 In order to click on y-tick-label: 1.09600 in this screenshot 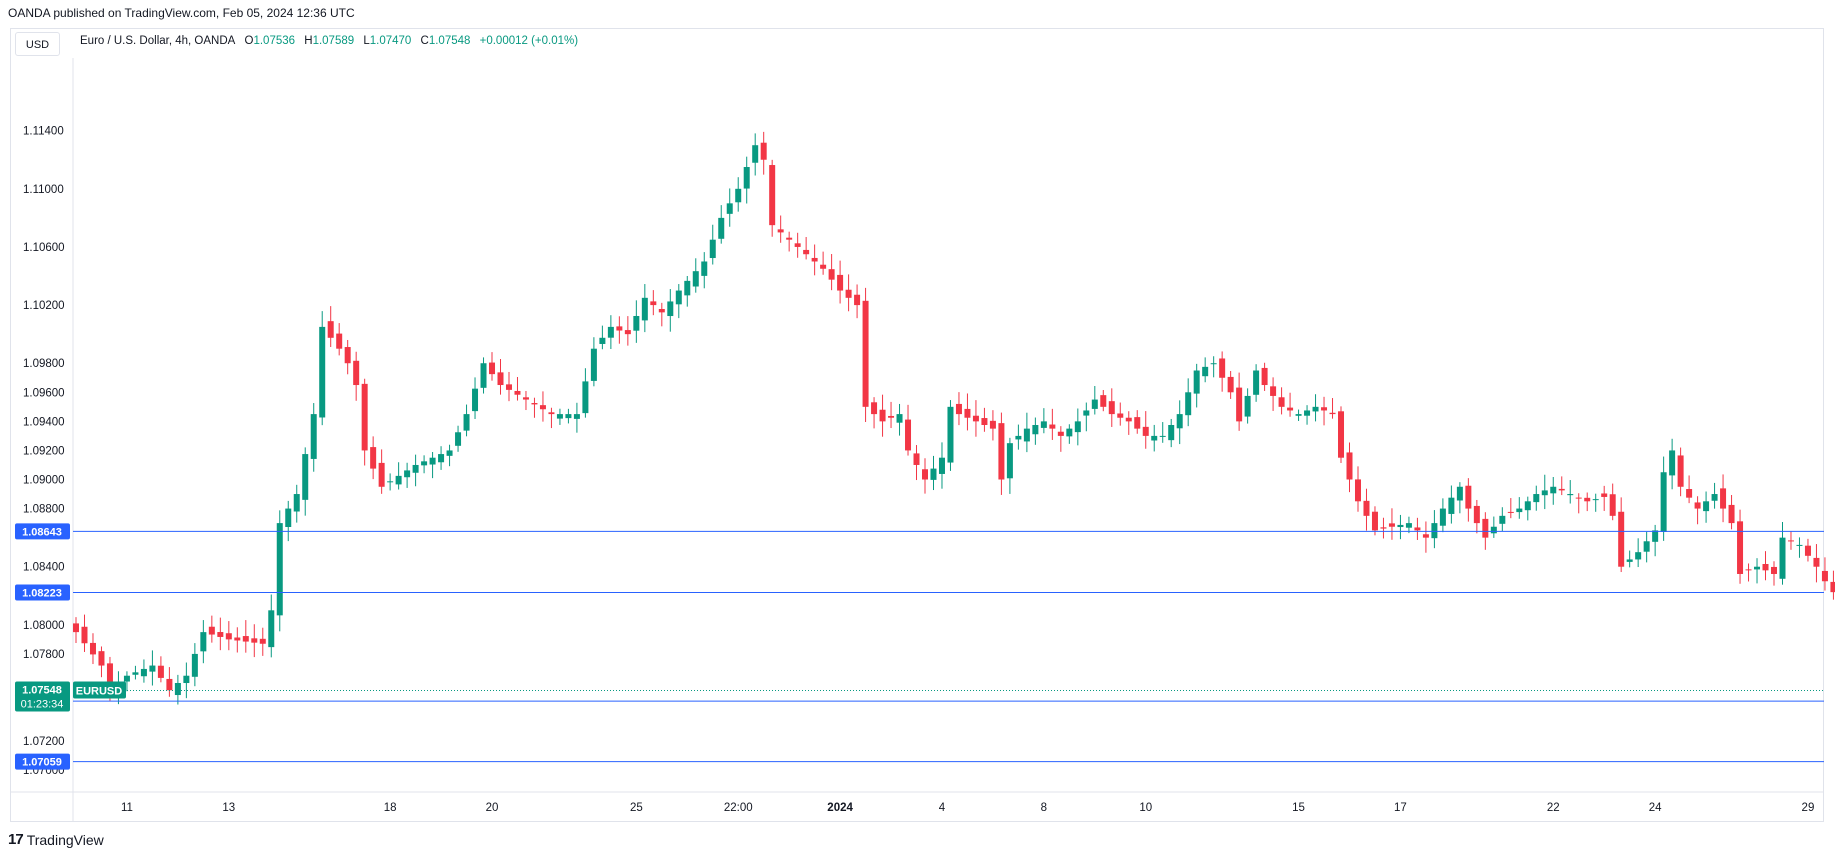, I will do `click(44, 393)`.